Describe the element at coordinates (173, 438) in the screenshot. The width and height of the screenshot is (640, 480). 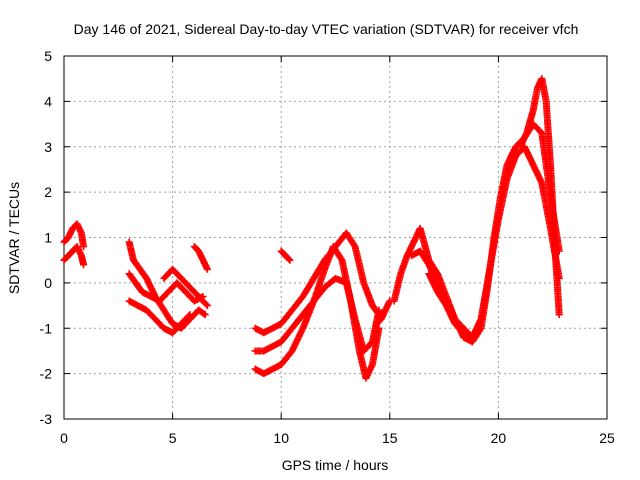
I see `x-tick-label: 5` at that location.